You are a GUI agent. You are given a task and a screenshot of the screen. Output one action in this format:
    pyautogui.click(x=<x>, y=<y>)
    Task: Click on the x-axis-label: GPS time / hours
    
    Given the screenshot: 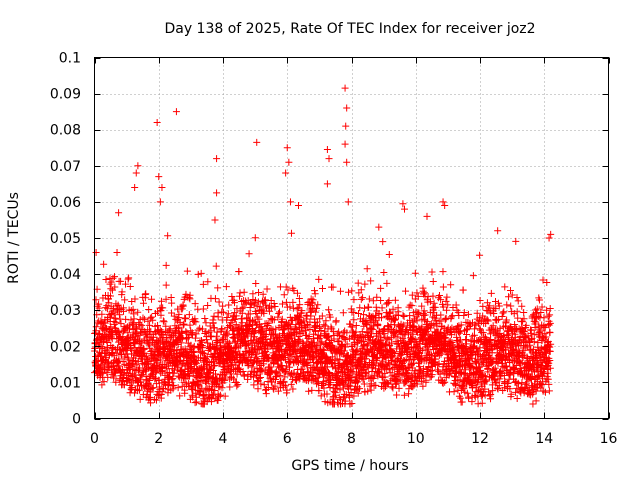 What is the action you would take?
    pyautogui.click(x=349, y=466)
    